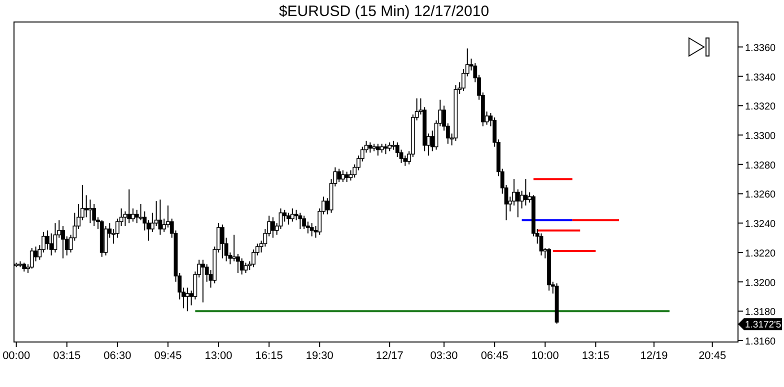 This screenshot has width=784, height=387. What do you see at coordinates (444, 356) in the screenshot?
I see `x-tick-label: 03:30` at bounding box center [444, 356].